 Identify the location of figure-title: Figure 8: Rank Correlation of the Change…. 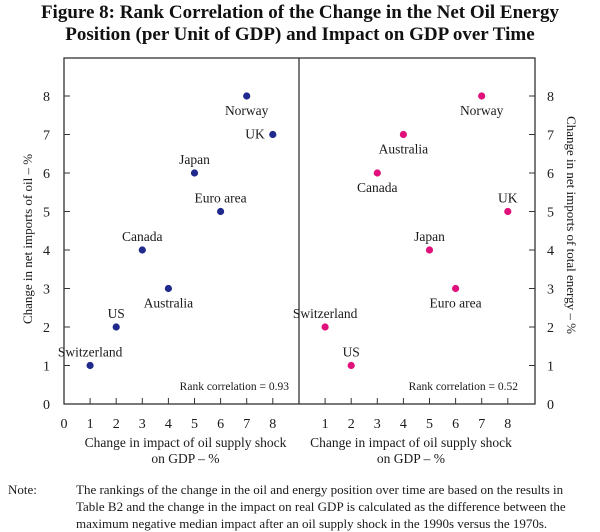
(300, 24).